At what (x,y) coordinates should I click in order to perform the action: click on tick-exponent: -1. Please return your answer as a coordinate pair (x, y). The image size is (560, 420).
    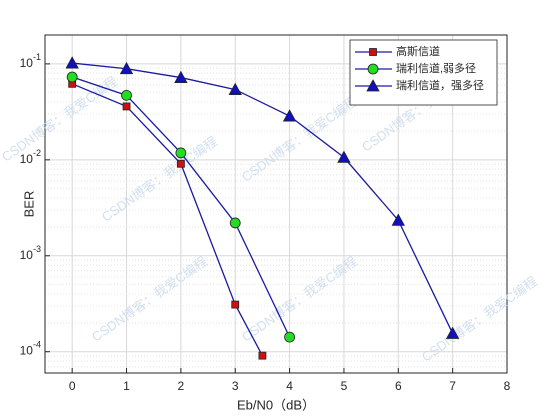
    Looking at the image, I should click on (37, 57).